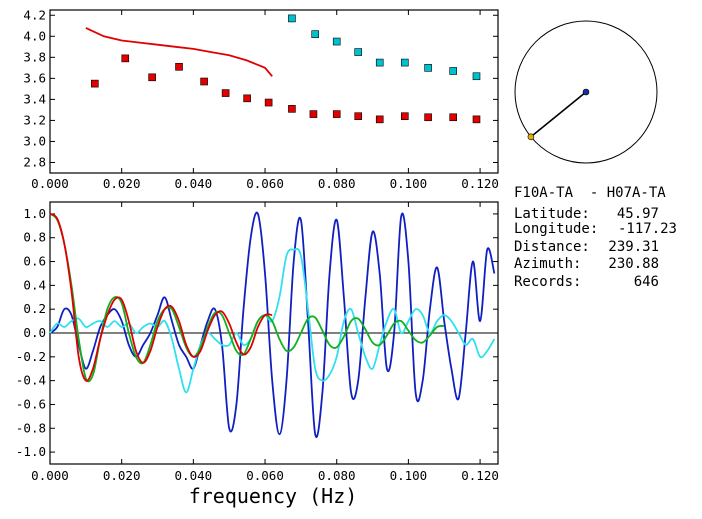 This screenshot has height=519, width=702. What do you see at coordinates (31, 403) in the screenshot?
I see `y-tick-label: -0.6` at bounding box center [31, 403].